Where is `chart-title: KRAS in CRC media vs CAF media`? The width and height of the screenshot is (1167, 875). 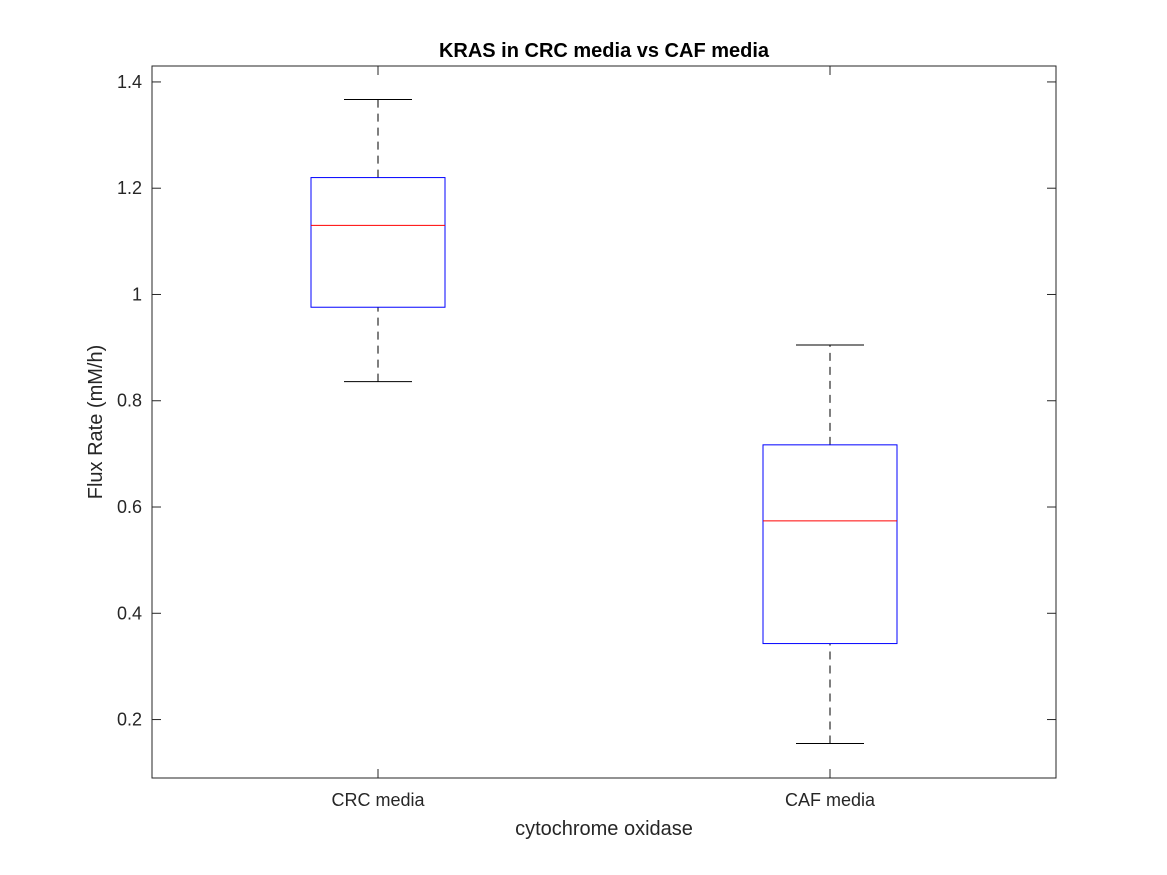 chart-title: KRAS in CRC media vs CAF media is located at coordinates (604, 51).